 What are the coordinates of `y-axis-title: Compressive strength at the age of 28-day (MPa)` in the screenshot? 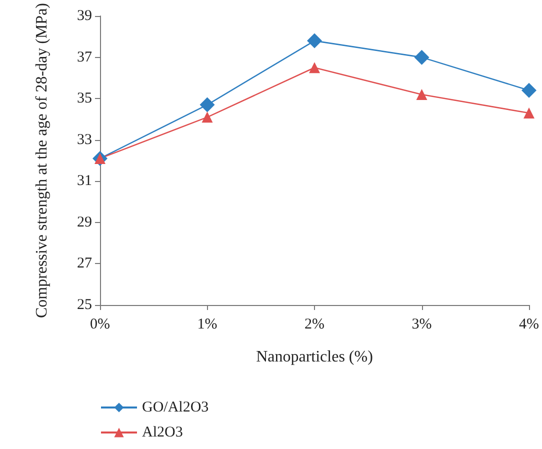 It's located at (42, 160).